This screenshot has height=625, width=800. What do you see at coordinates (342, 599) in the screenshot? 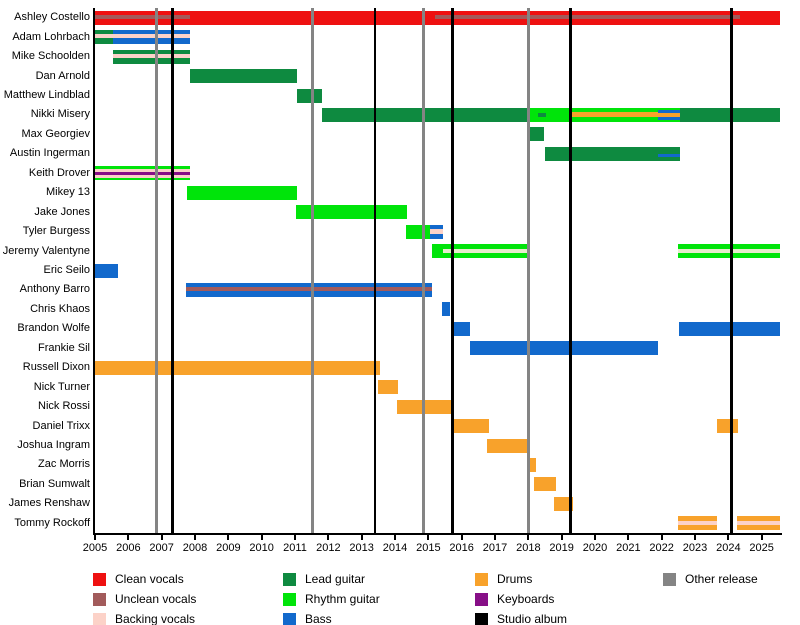
I see `legend-label: Rhythm guitar` at bounding box center [342, 599].